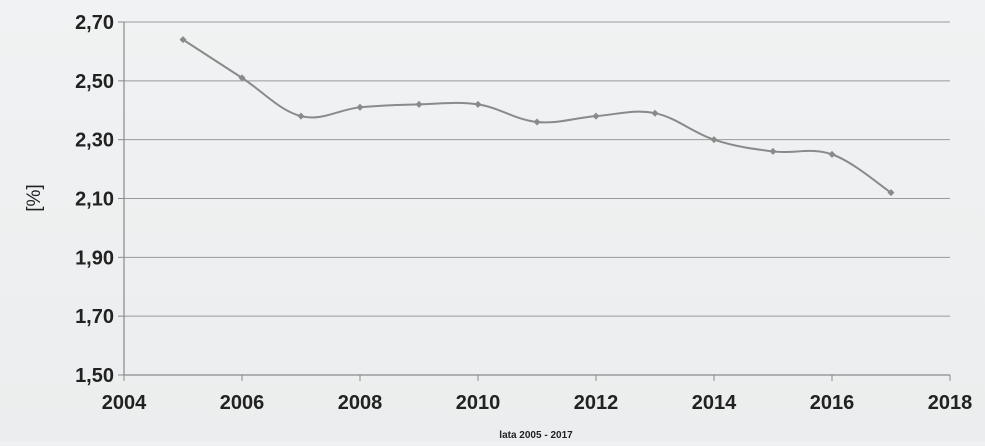 This screenshot has width=985, height=446. I want to click on y-axis-title: [%], so click(34, 197).